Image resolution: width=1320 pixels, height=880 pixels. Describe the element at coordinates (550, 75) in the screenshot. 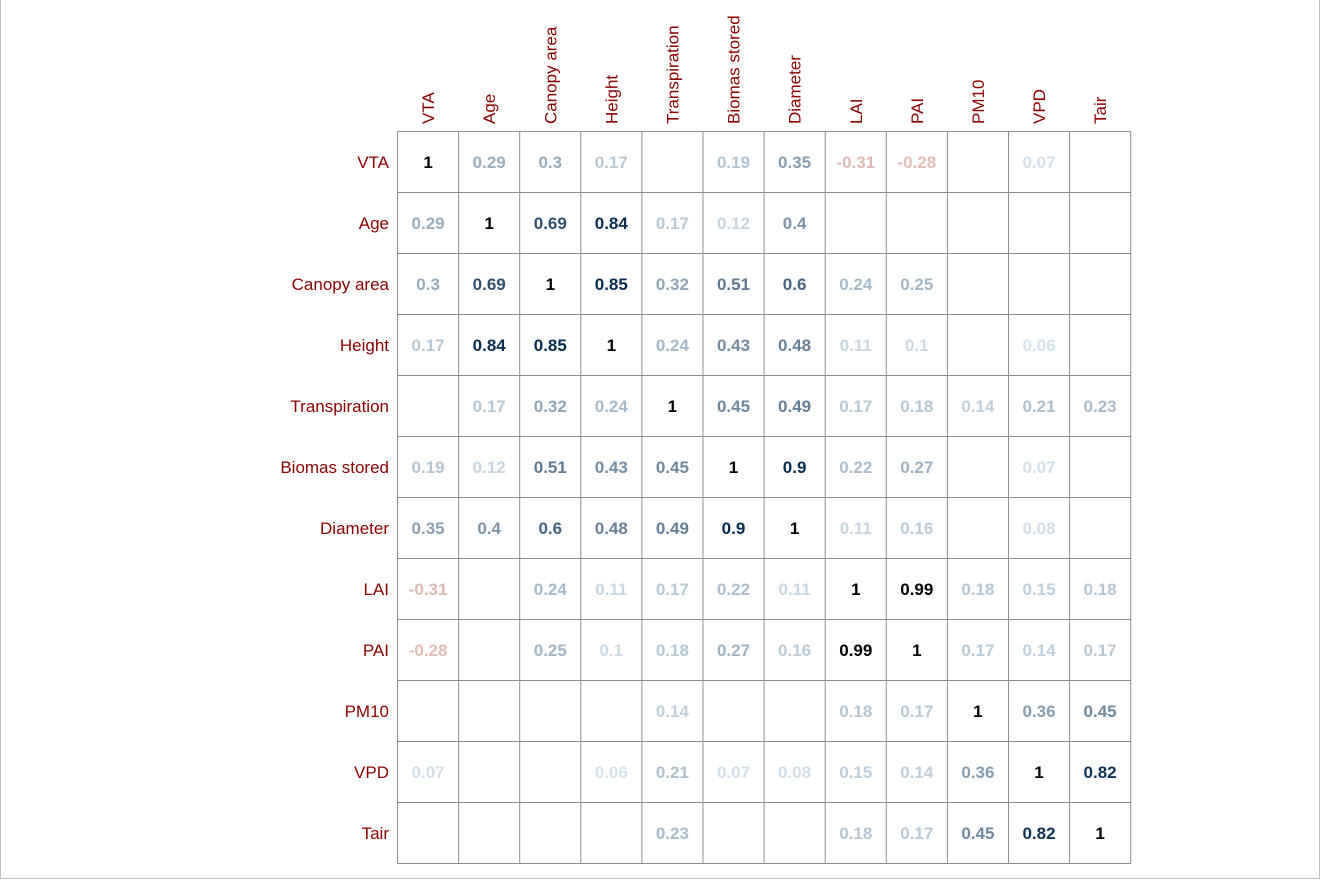

I see `column-label: Canopy area` at that location.